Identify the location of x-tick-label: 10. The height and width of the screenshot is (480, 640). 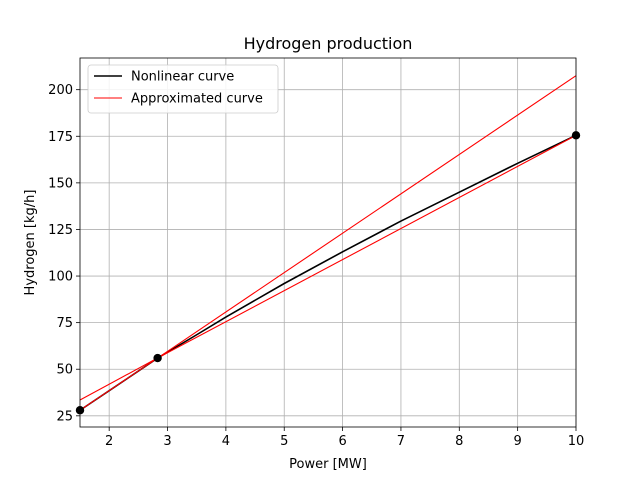
(576, 441).